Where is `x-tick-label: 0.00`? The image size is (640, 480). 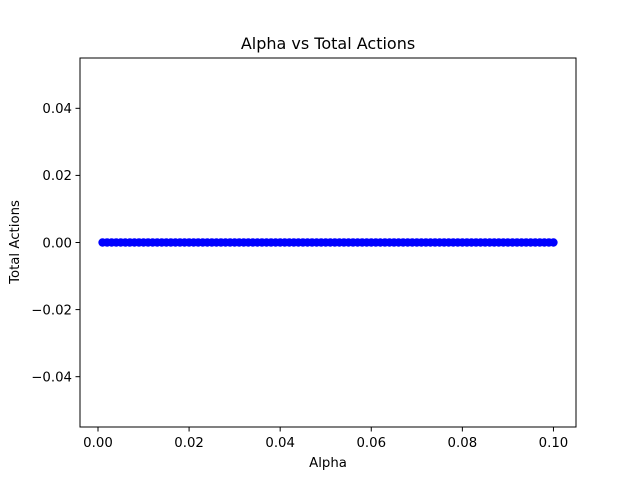 x-tick-label: 0.00 is located at coordinates (98, 443).